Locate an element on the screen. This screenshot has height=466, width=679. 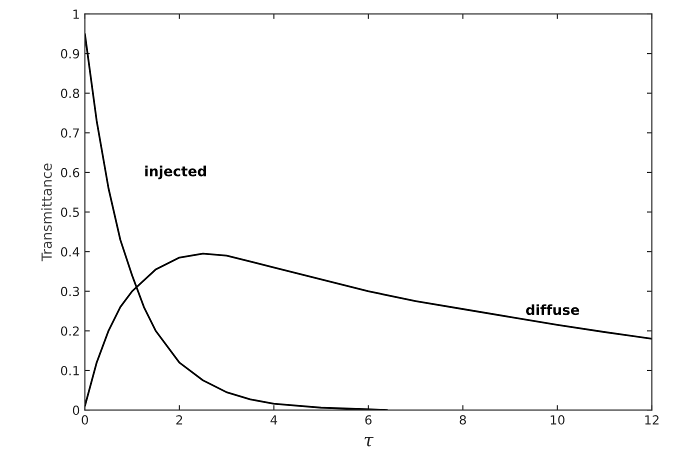
y-tick-label: 0.8 is located at coordinates (70, 93).